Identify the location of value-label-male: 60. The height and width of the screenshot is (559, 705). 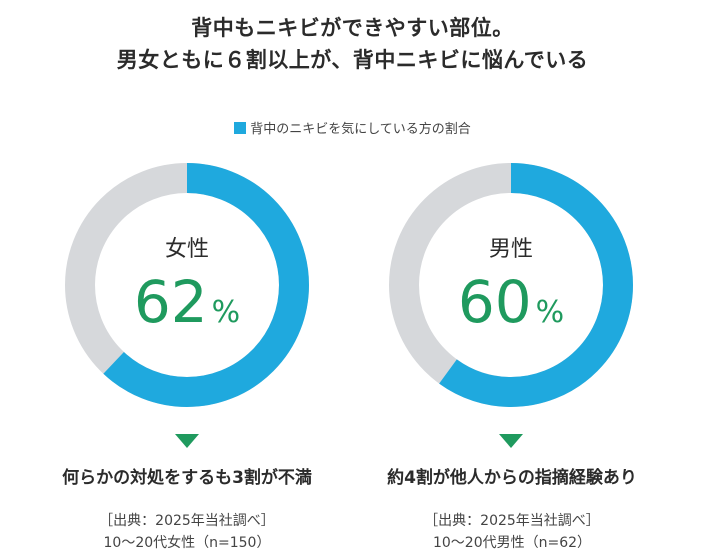
(495, 302).